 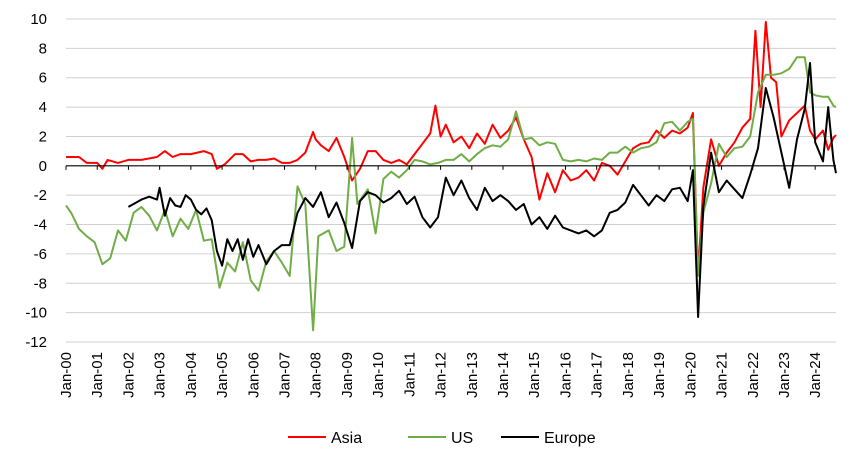 What do you see at coordinates (462, 438) in the screenshot?
I see `legend-label-us: US` at bounding box center [462, 438].